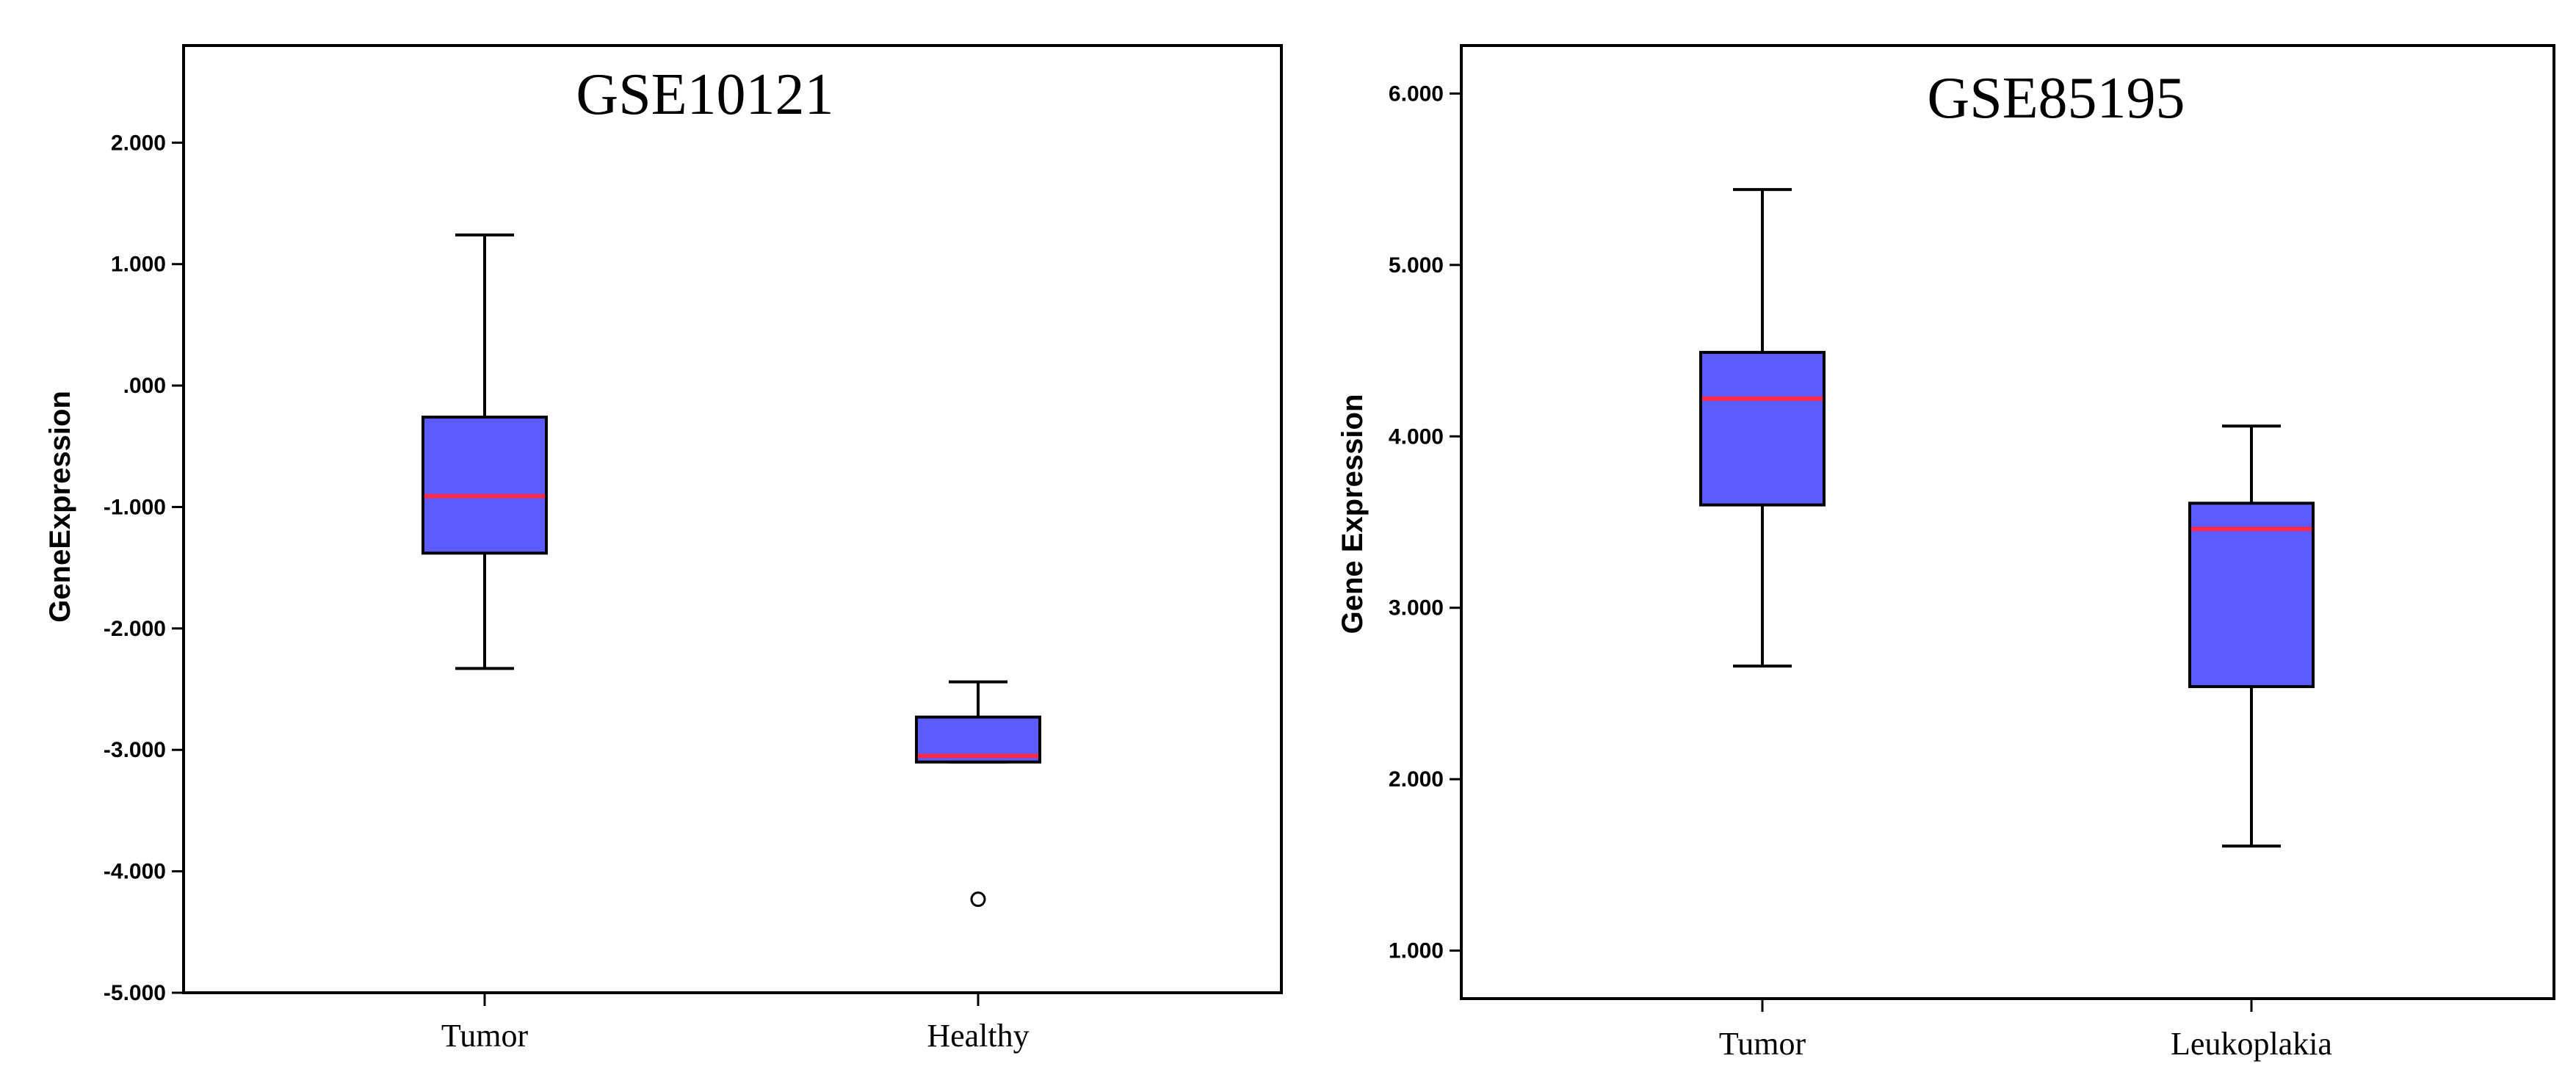 The width and height of the screenshot is (2576, 1086). Describe the element at coordinates (704, 95) in the screenshot. I see `chart-title: GSE10121` at that location.